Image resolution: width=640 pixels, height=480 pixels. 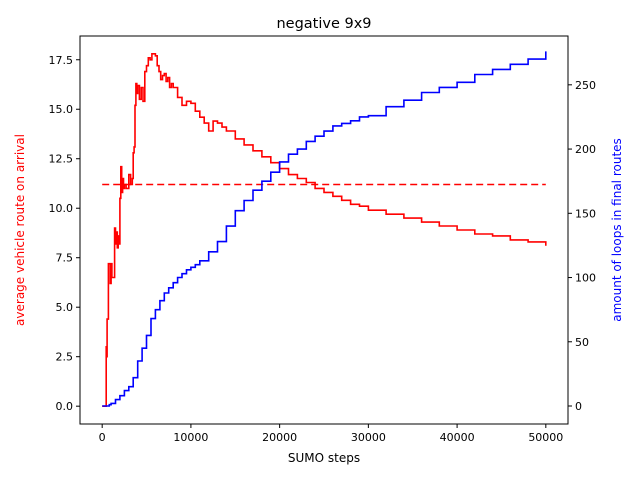 What do you see at coordinates (20, 230) in the screenshot?
I see `left-y-axis-label: average vehicle route on arrival` at bounding box center [20, 230].